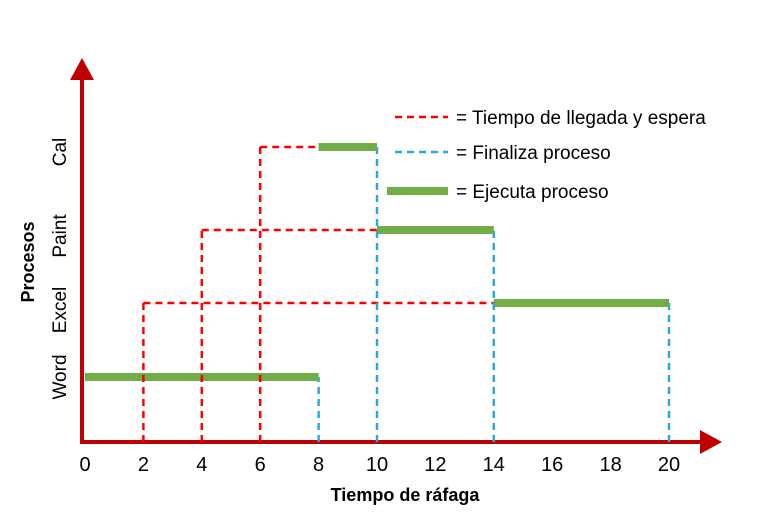 The image size is (768, 525). What do you see at coordinates (406, 495) in the screenshot?
I see `x-axis-title: Tiempo de ráfaga` at bounding box center [406, 495].